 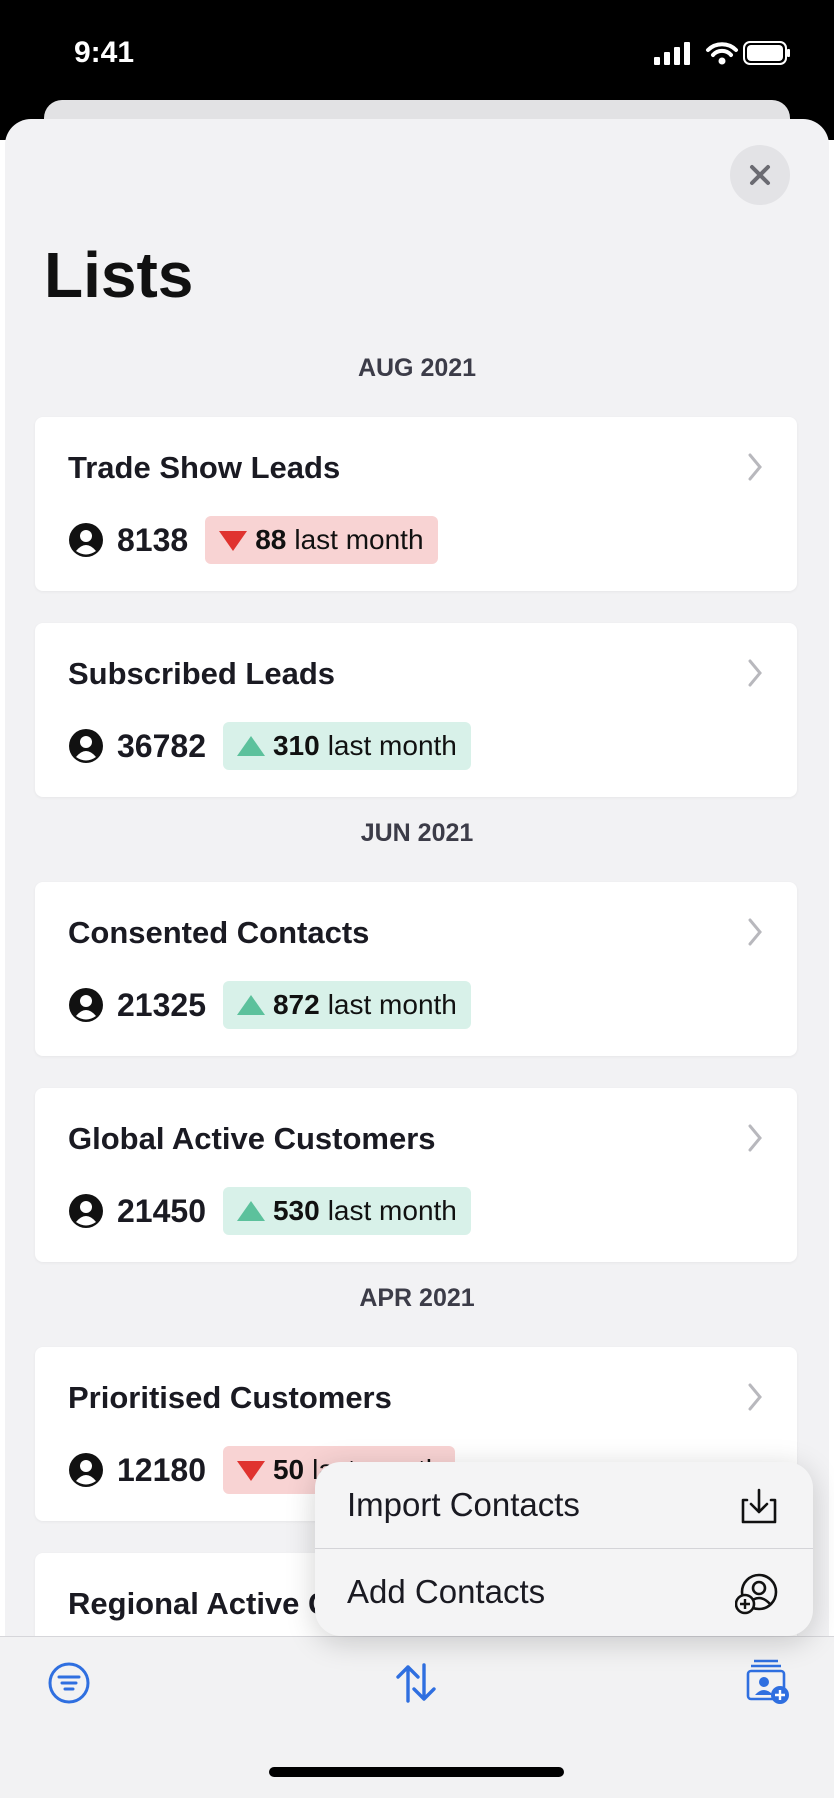 What do you see at coordinates (722, 53) in the screenshot?
I see `status-icons` at bounding box center [722, 53].